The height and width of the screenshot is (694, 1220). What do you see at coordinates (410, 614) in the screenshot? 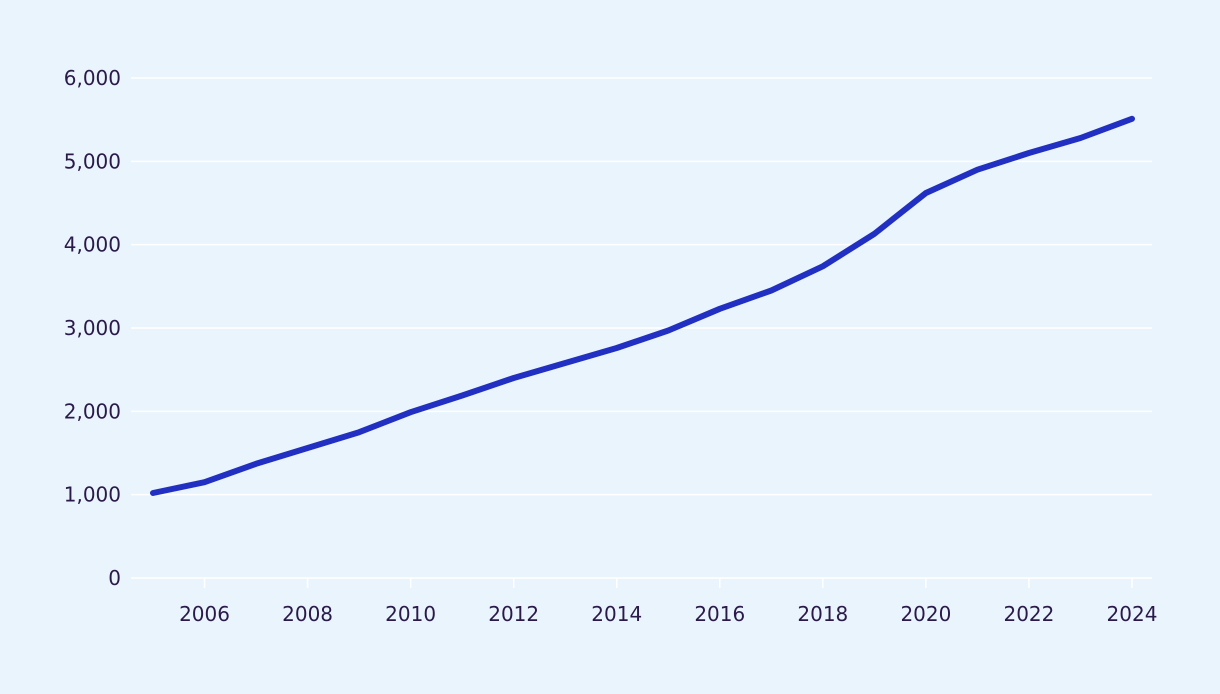
I see `x-tick-label: 2010` at bounding box center [410, 614].